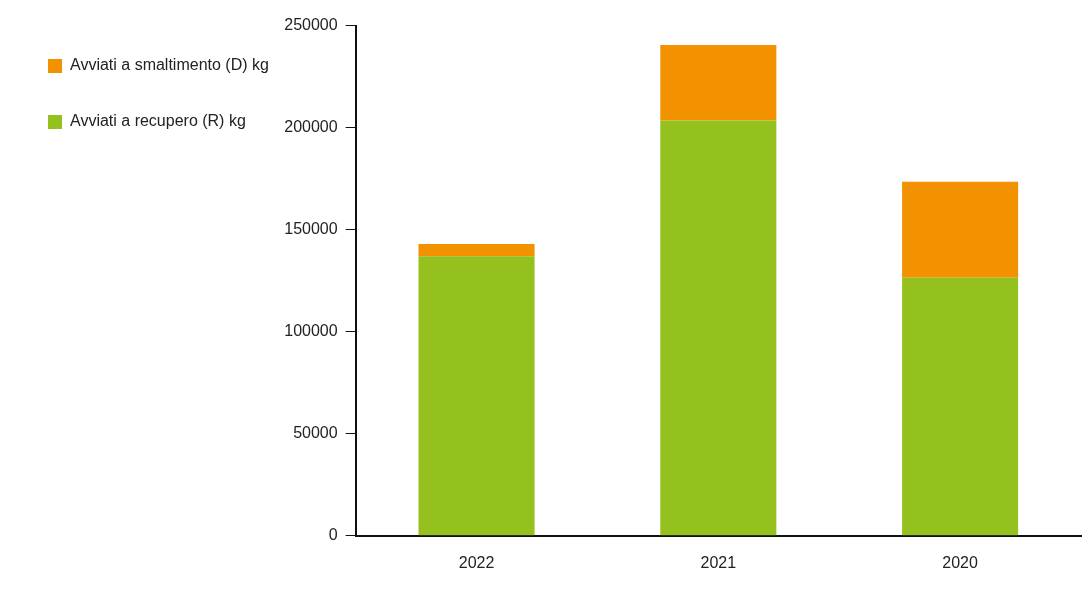 The width and height of the screenshot is (1091, 589). Describe the element at coordinates (311, 127) in the screenshot. I see `y-tick-label: 200000` at that location.